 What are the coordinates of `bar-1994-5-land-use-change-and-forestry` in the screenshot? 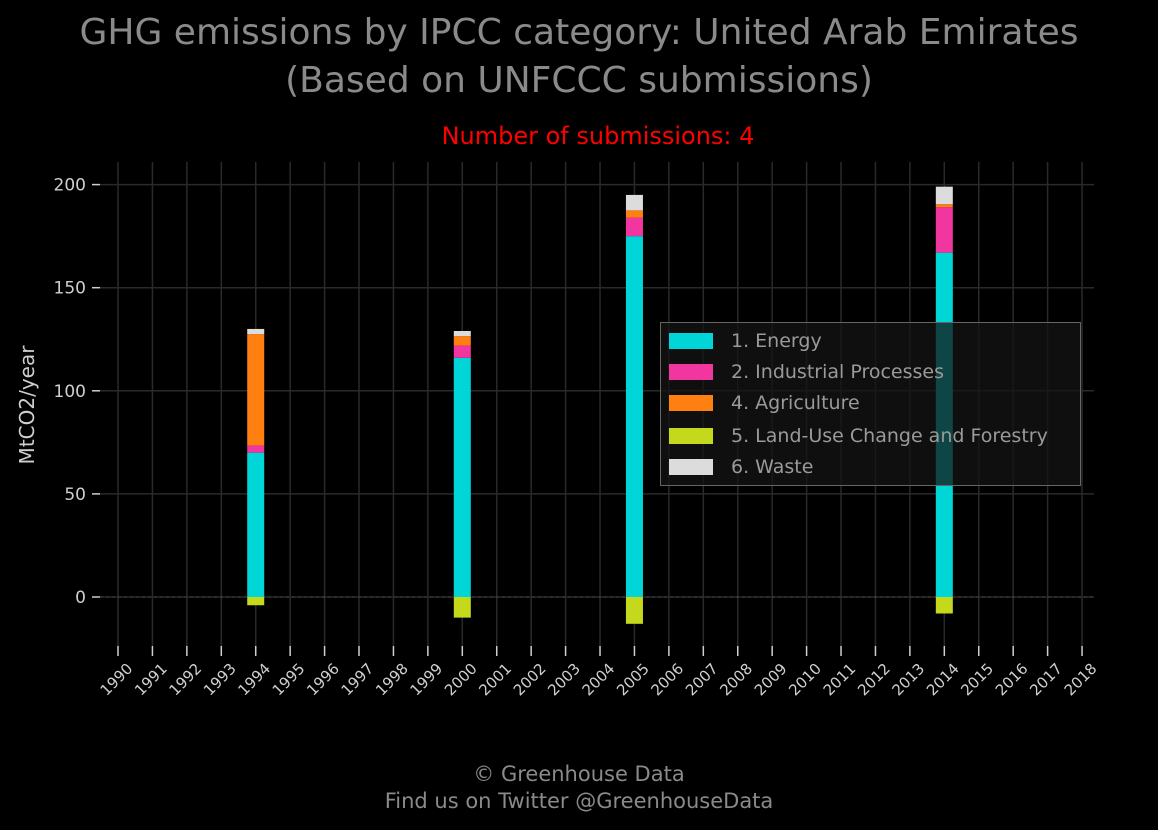 It's located at (256, 601).